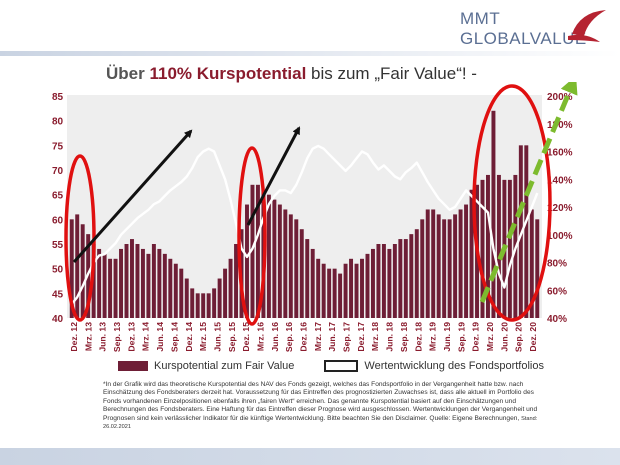 The width and height of the screenshot is (620, 465). Describe the element at coordinates (260, 336) in the screenshot. I see `x-tick-label: Mrz. 16` at that location.